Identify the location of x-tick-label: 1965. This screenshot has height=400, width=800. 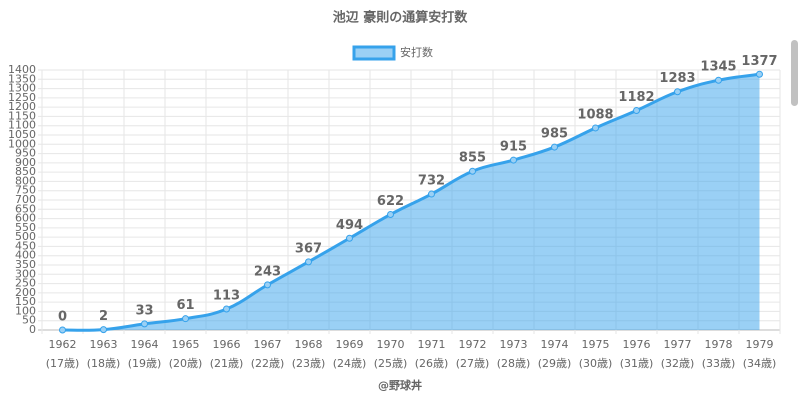
(186, 344).